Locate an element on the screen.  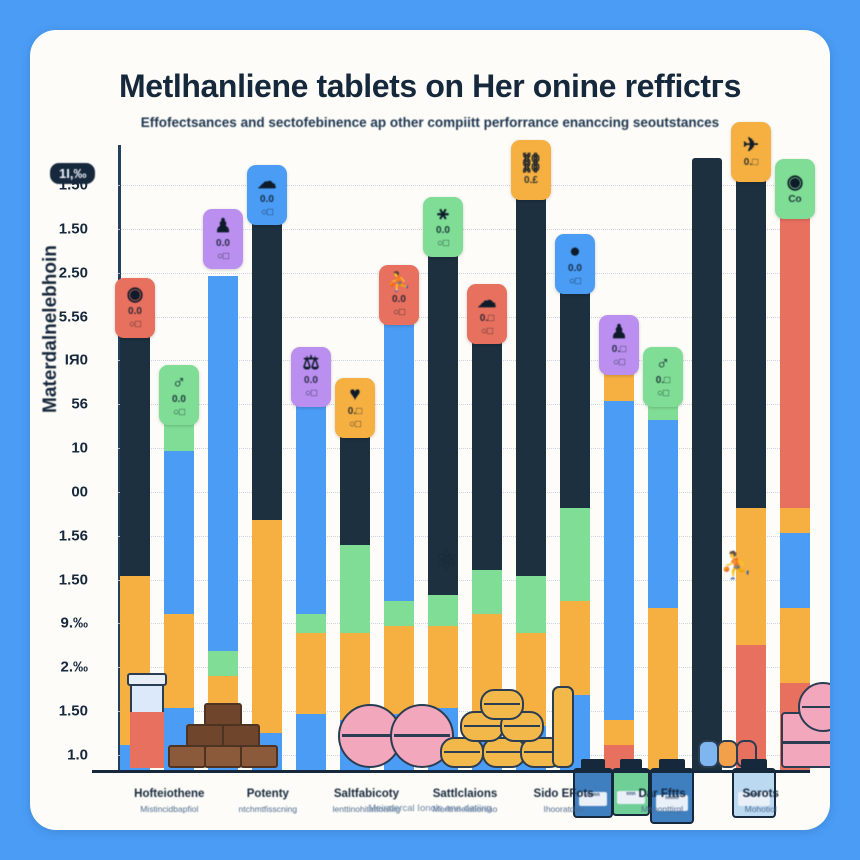
bar-top-badge: ♟ 0.0 ○□ is located at coordinates (223, 239).